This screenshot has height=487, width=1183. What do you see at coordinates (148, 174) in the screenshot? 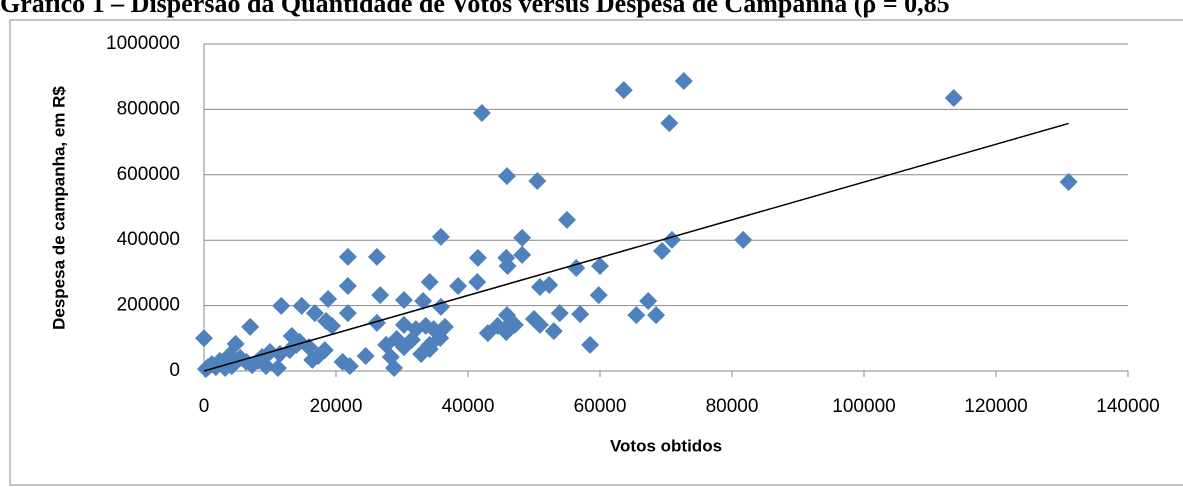
I see `y-tick-label: 600000` at bounding box center [148, 174].